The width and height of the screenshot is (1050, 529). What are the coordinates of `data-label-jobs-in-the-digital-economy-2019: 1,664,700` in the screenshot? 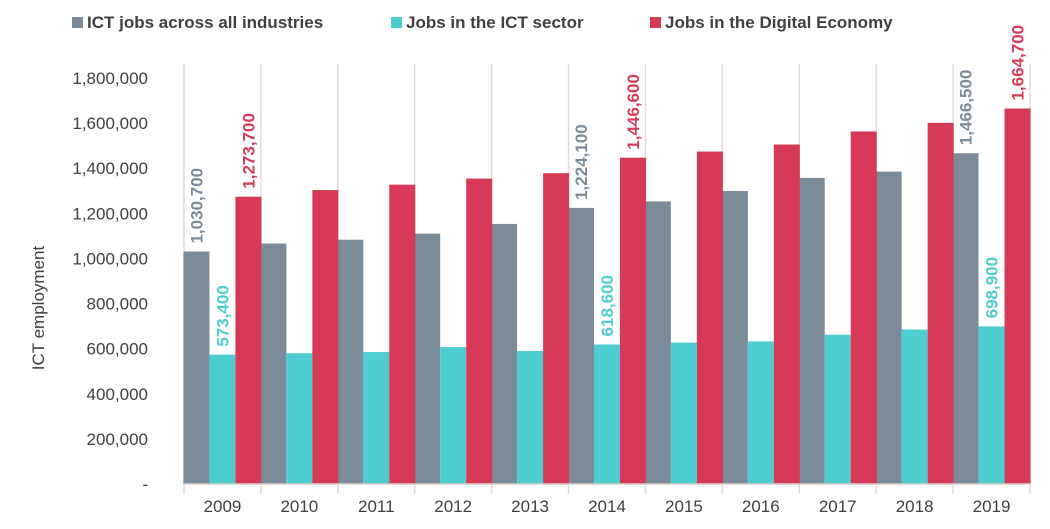 It's located at (1018, 63).